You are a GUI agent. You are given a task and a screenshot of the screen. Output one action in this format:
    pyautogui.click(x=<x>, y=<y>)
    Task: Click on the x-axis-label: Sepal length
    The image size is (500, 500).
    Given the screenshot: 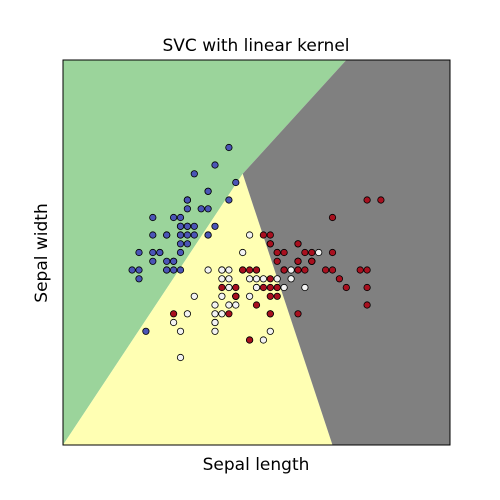 What is the action you would take?
    pyautogui.click(x=256, y=465)
    